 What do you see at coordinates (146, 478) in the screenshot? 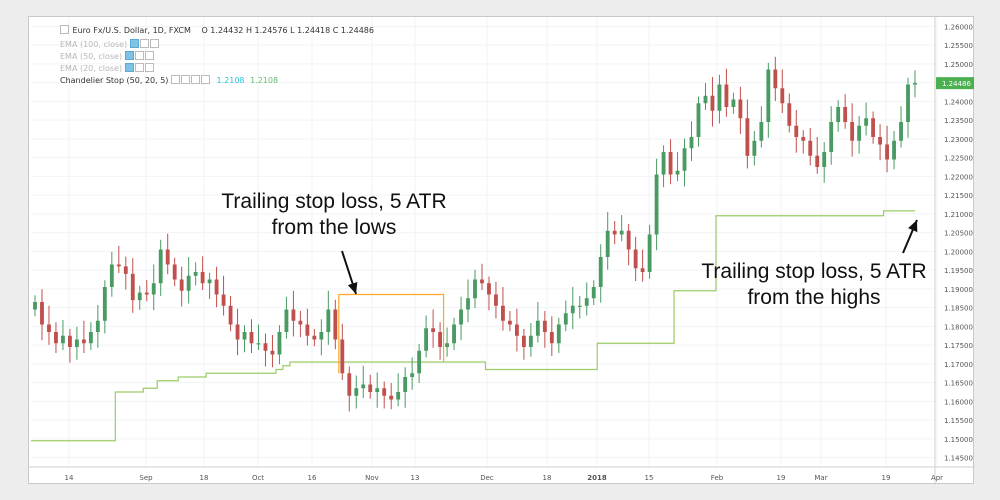
I see `x-tick-label: Sep` at bounding box center [146, 478].